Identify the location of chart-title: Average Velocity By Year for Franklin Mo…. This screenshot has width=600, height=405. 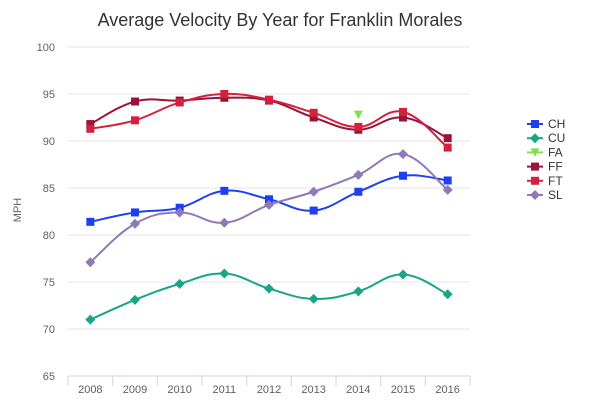
(280, 20).